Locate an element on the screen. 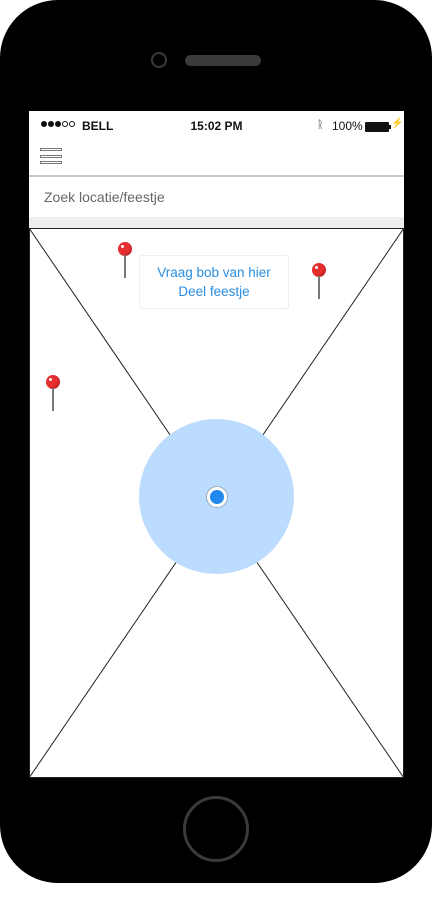 The height and width of the screenshot is (901, 432). share-party-link: Deel feestje is located at coordinates (214, 291).